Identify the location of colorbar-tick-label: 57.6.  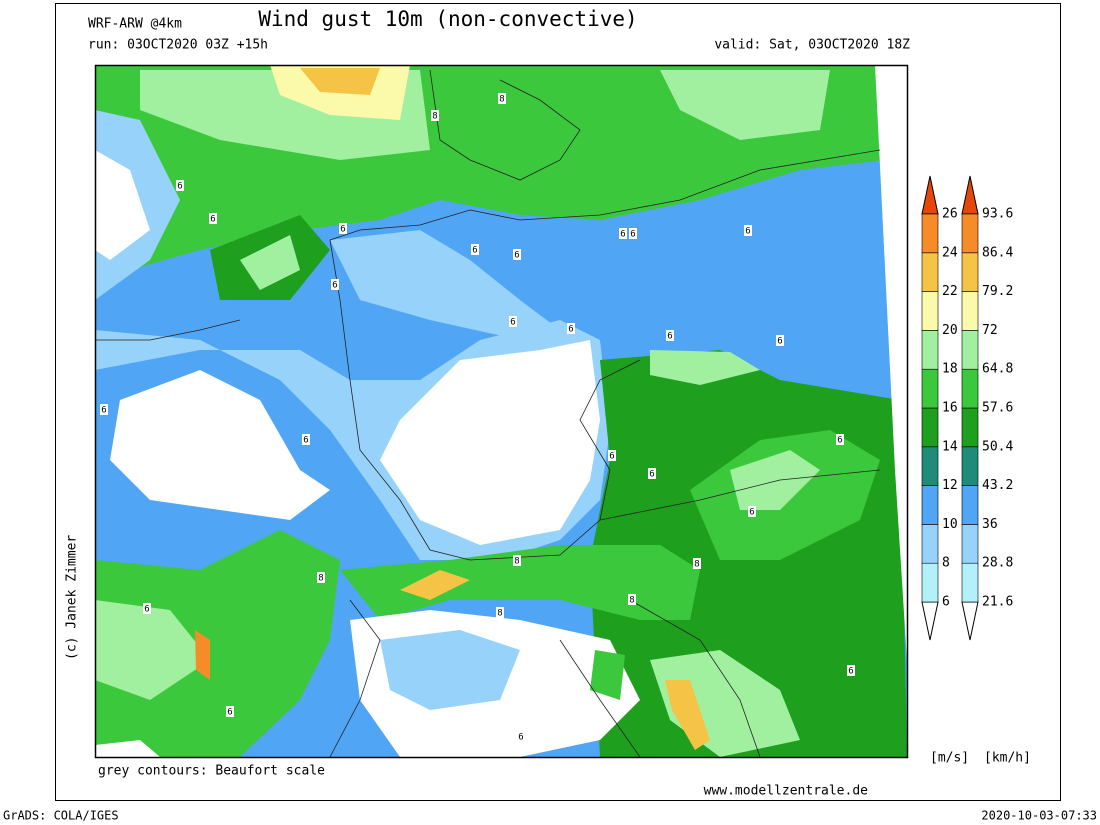
(997, 408).